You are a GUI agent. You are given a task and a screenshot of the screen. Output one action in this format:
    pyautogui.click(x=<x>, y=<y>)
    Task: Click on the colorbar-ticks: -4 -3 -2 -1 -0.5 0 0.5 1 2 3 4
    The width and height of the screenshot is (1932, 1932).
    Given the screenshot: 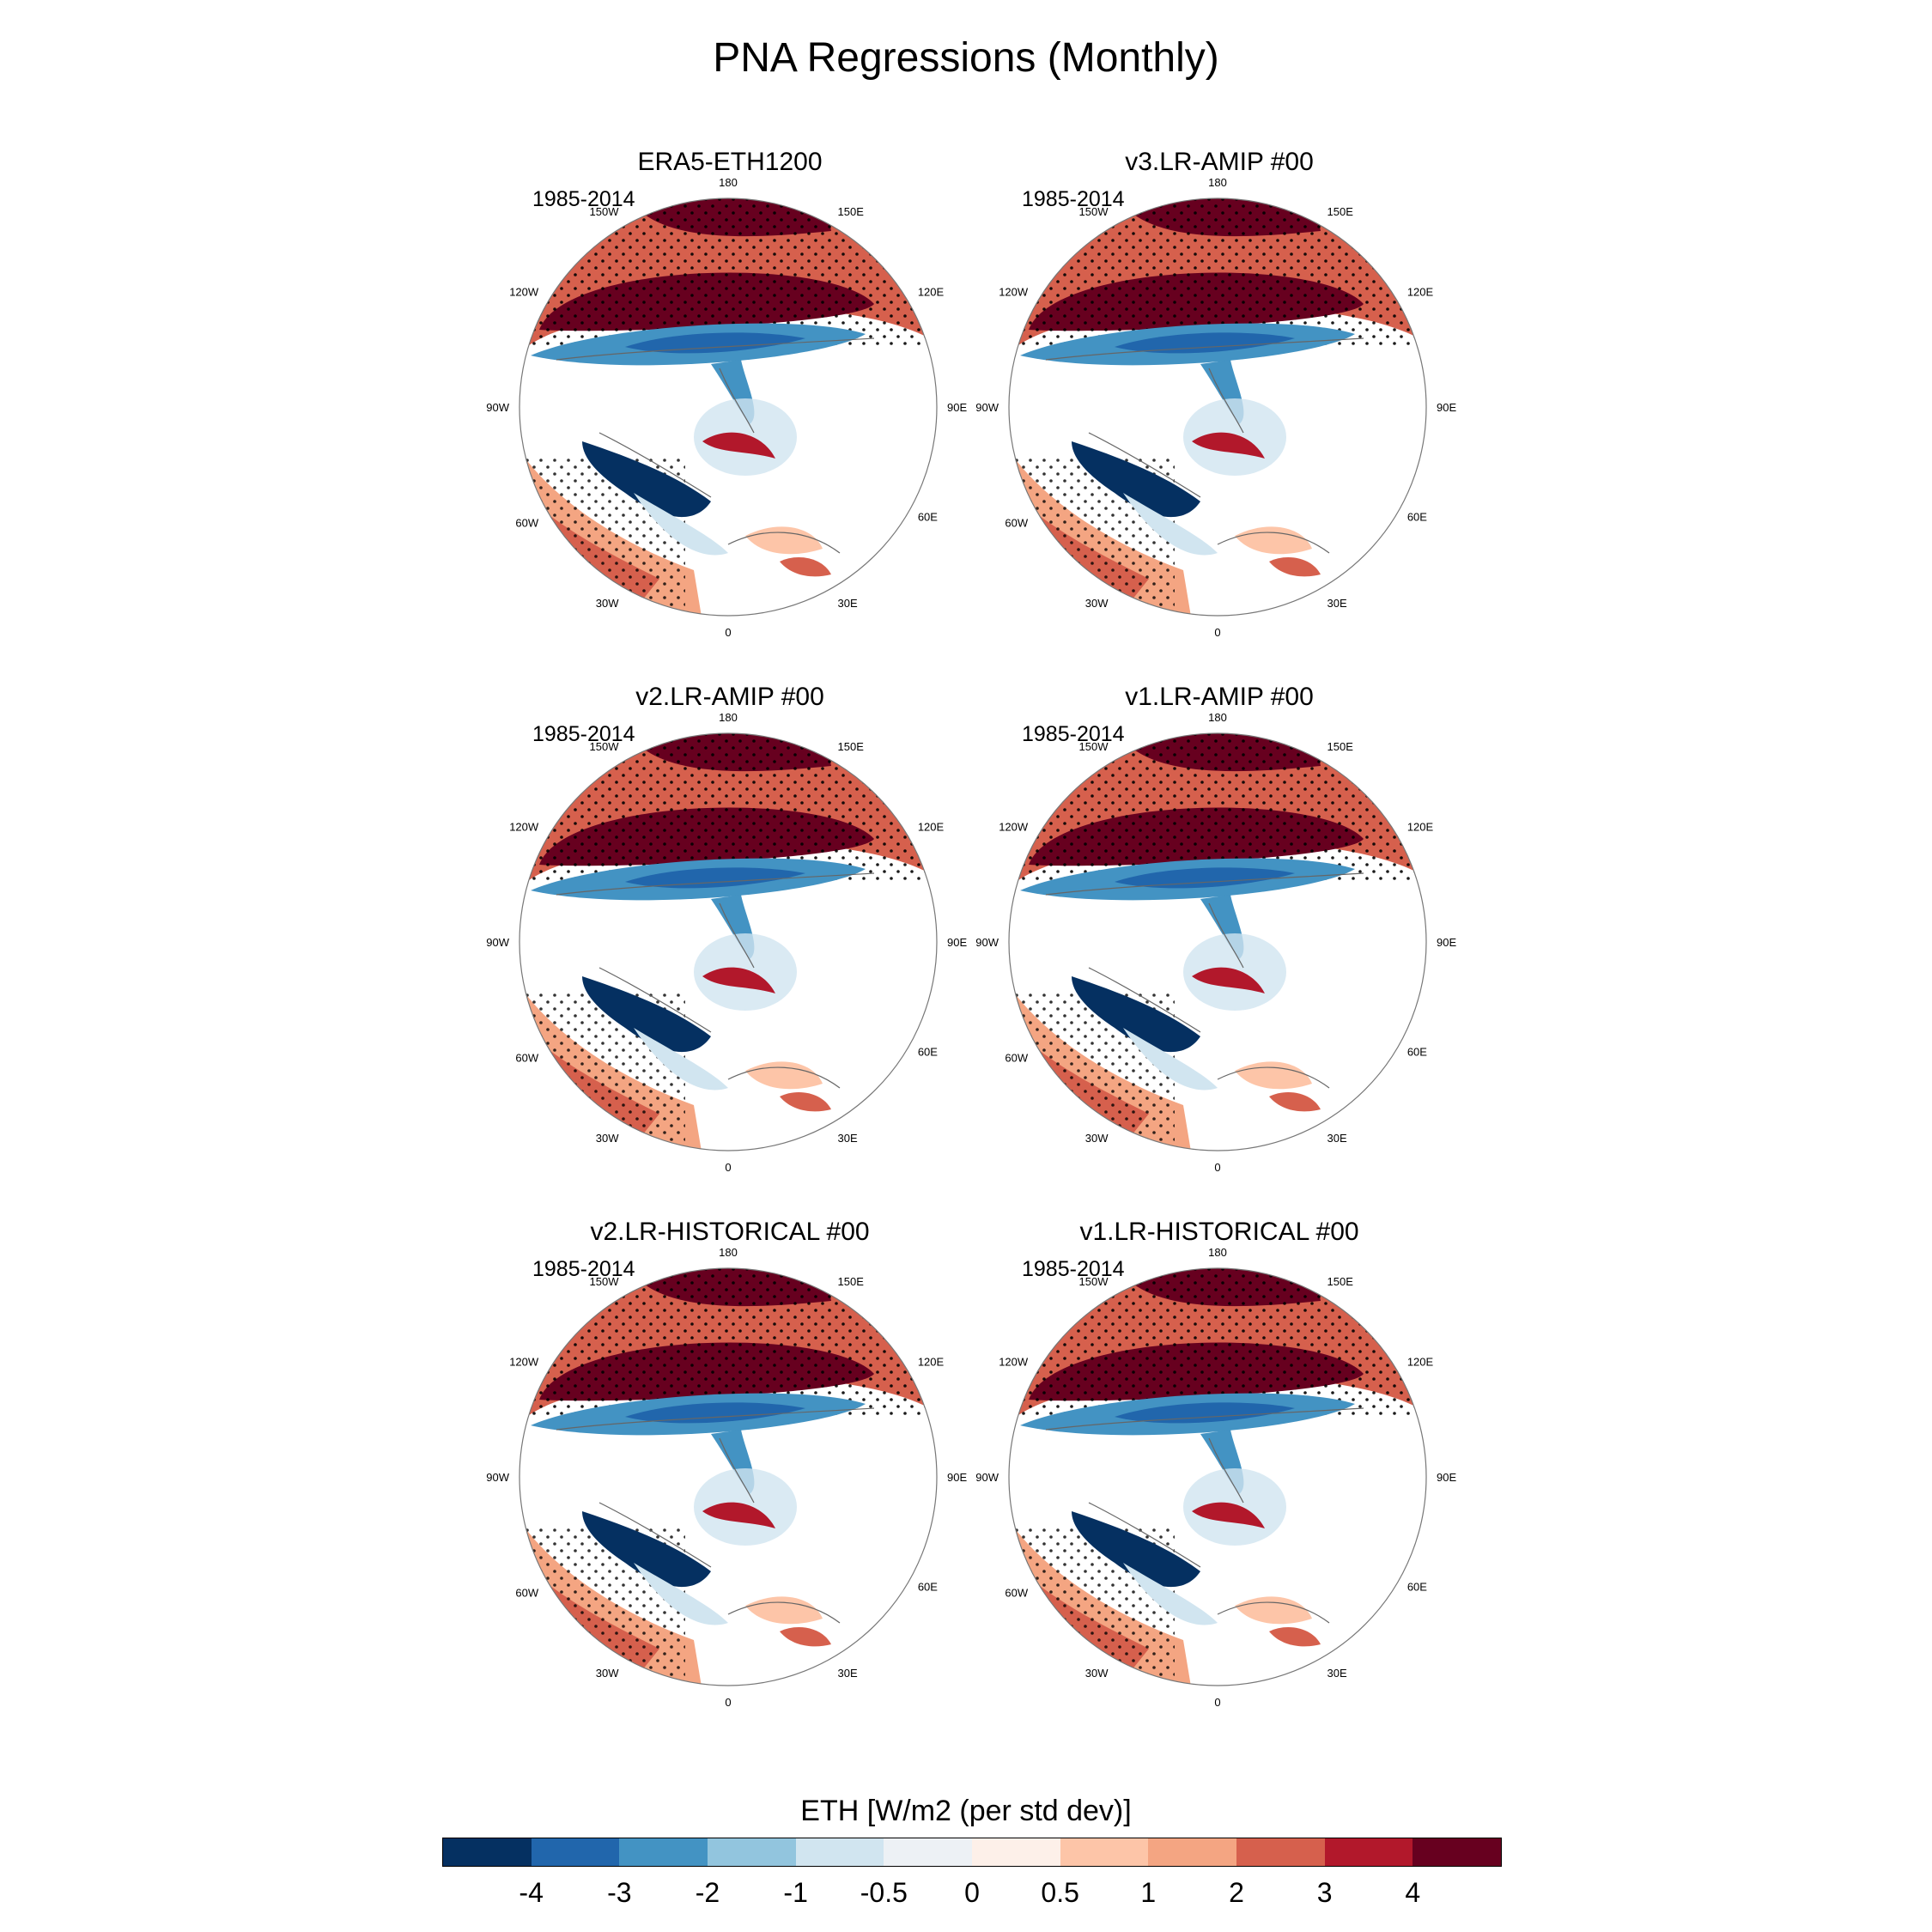 What is the action you would take?
    pyautogui.click(x=972, y=1894)
    